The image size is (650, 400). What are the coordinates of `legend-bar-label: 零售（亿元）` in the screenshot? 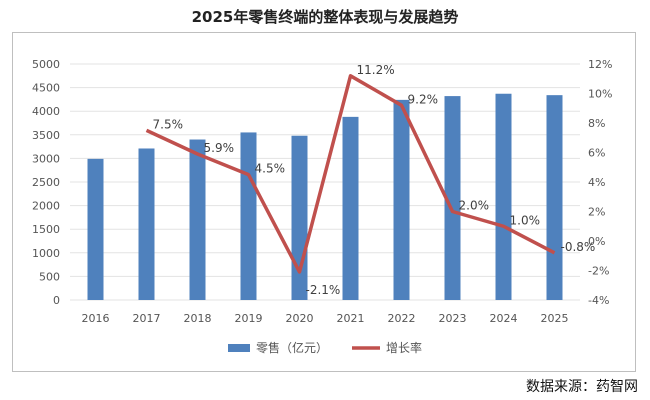 It's located at (292, 347).